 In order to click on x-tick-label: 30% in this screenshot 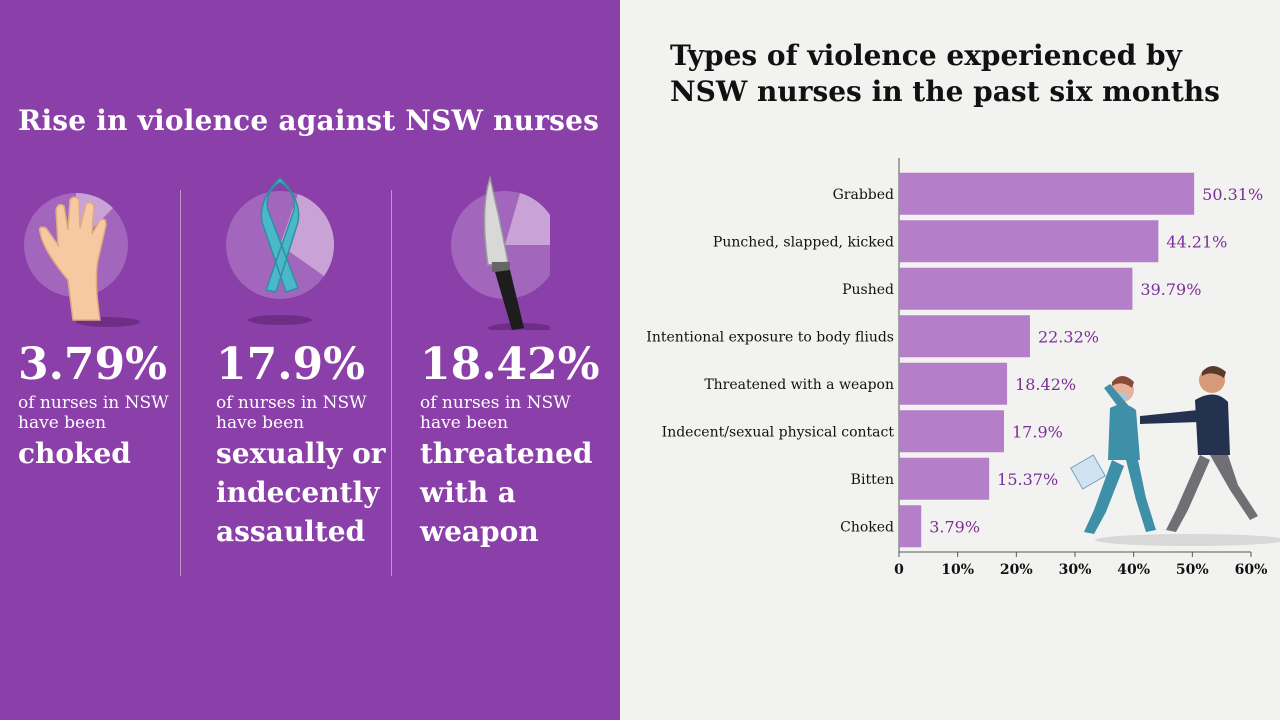, I will do `click(1075, 570)`.